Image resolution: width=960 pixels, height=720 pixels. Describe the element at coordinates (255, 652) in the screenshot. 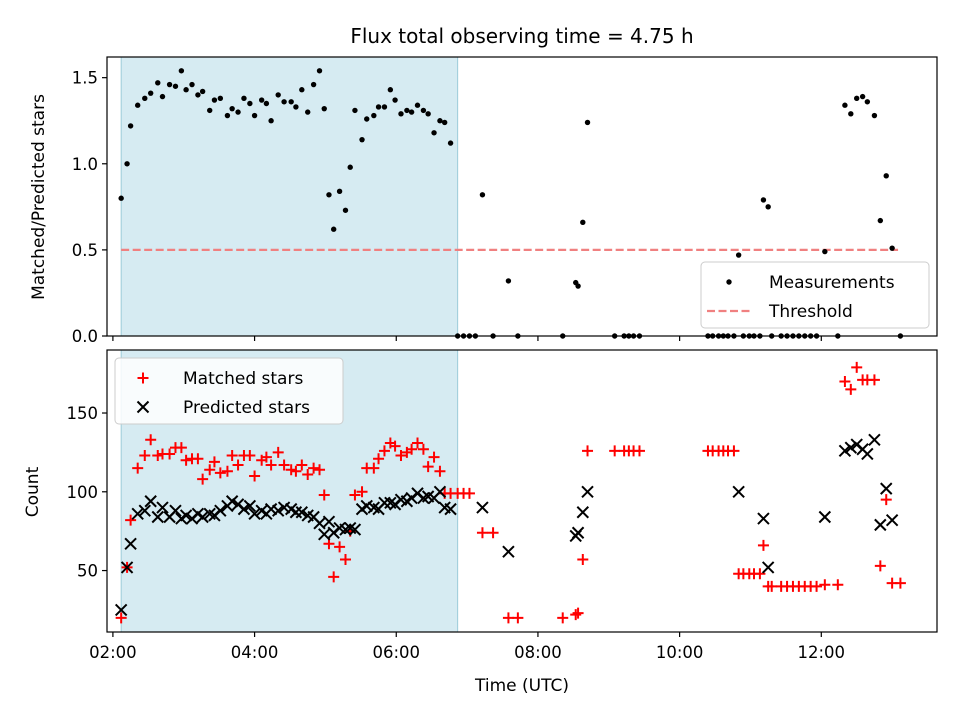

I see `x-tick-label: 04:00` at that location.